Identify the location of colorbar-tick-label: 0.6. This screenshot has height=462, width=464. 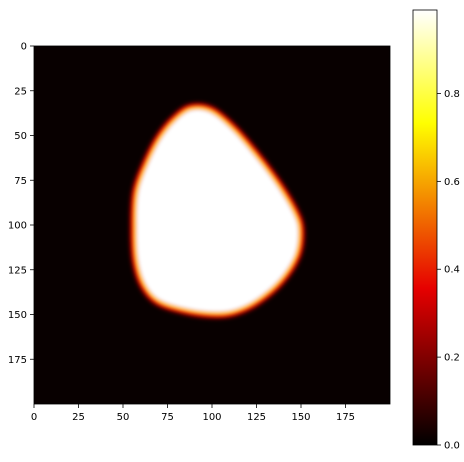
(452, 182).